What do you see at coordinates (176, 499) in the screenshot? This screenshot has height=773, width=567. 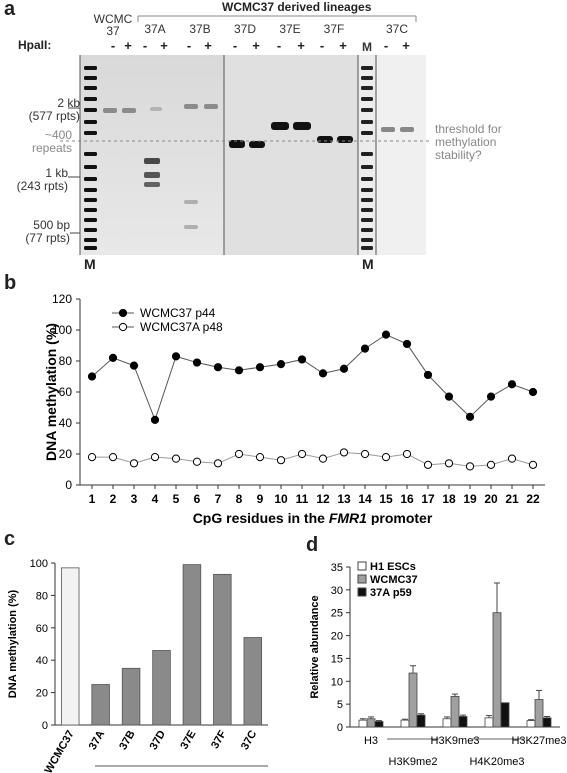 I see `x-tick-label: 5` at bounding box center [176, 499].